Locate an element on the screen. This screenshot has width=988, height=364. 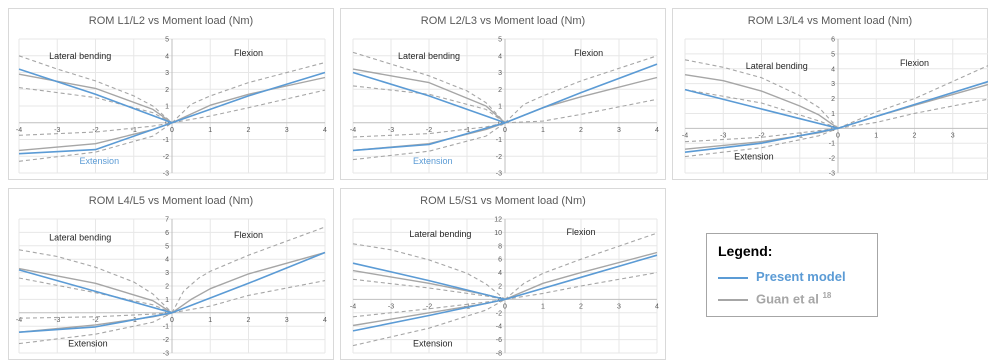
chart-title: ROM L1/L2 vs Moment load (Nm) is located at coordinates (171, 21).